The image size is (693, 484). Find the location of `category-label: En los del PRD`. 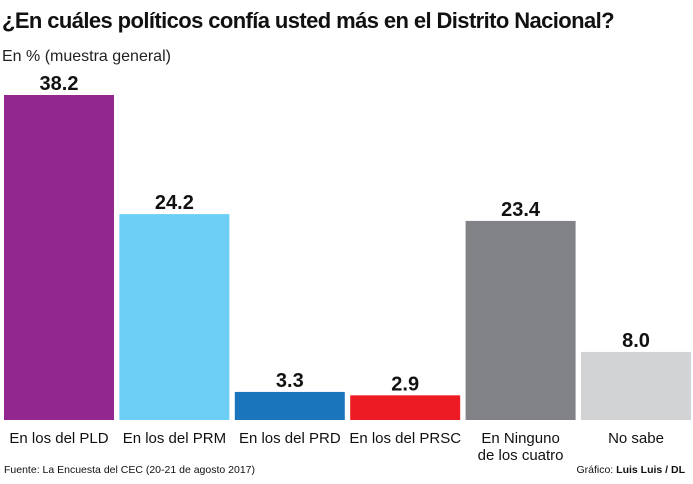

category-label: En los del PRD is located at coordinates (290, 438).